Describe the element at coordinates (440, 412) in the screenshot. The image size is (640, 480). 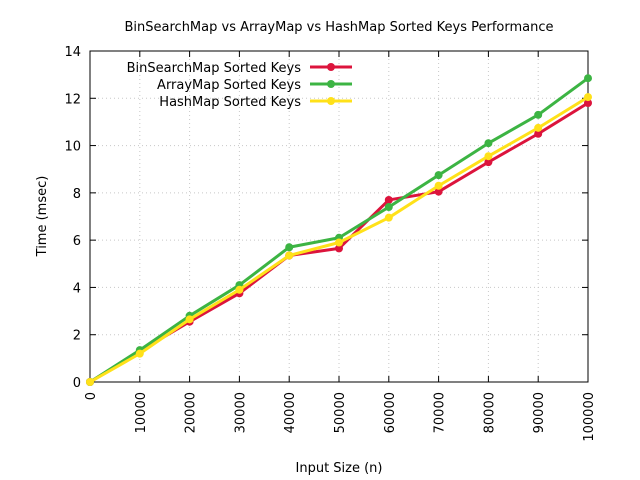
I see `x-tick-label: 70000` at that location.